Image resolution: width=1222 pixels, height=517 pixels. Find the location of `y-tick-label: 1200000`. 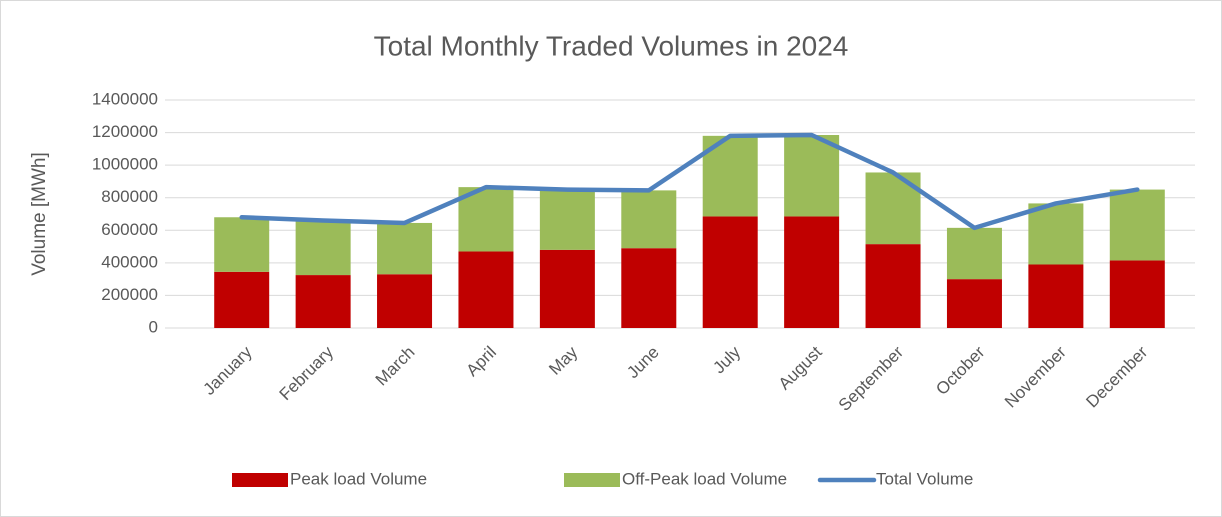

y-tick-label: 1200000 is located at coordinates (125, 131).